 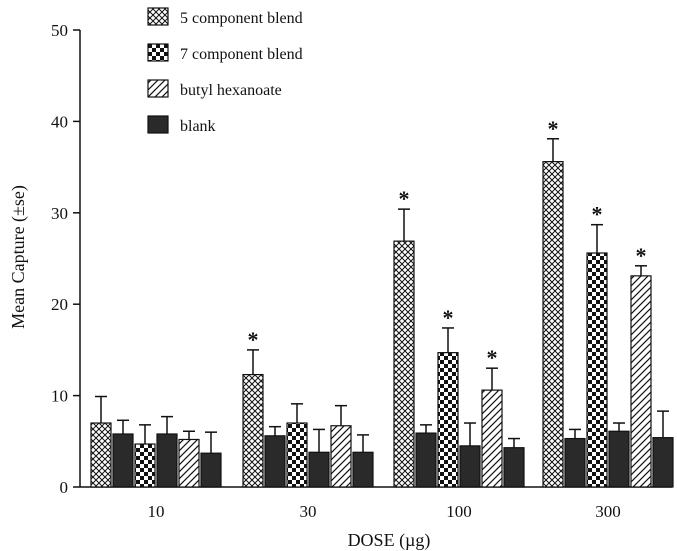 I want to click on x-tick-label: 10, so click(x=156, y=511).